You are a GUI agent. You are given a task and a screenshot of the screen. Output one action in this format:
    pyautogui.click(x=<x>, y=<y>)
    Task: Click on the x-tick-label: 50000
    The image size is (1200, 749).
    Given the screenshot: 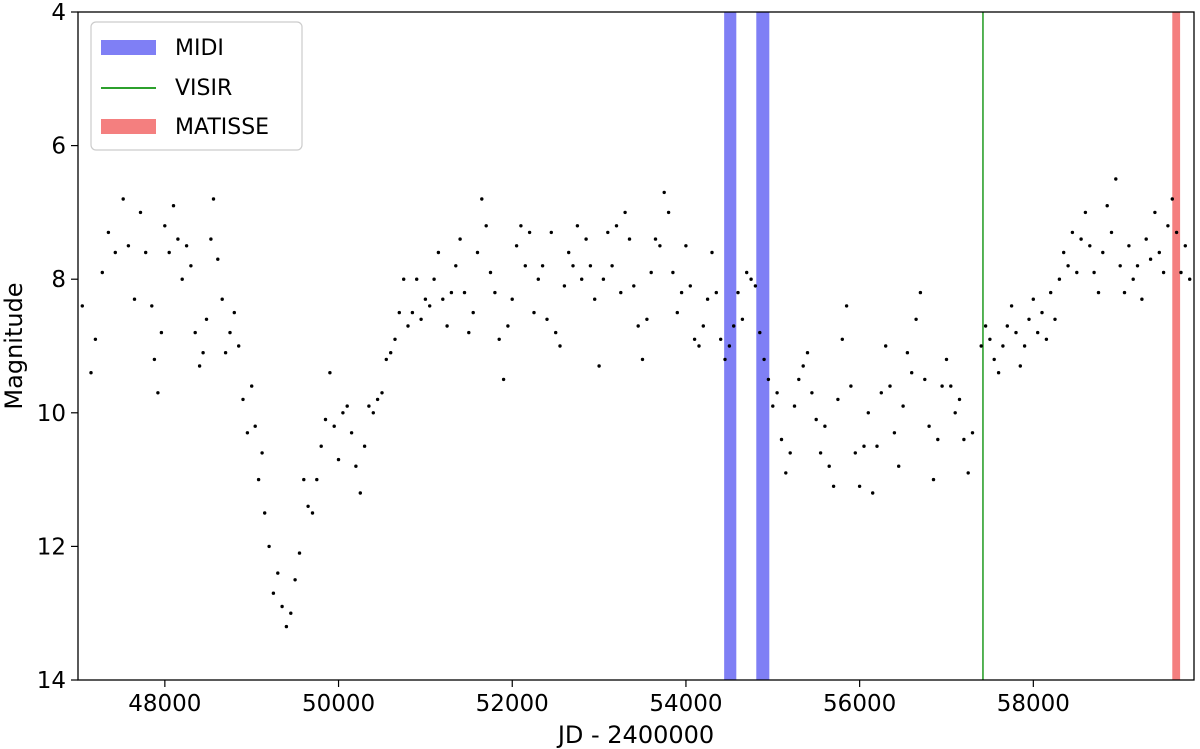 What is the action you would take?
    pyautogui.click(x=338, y=704)
    